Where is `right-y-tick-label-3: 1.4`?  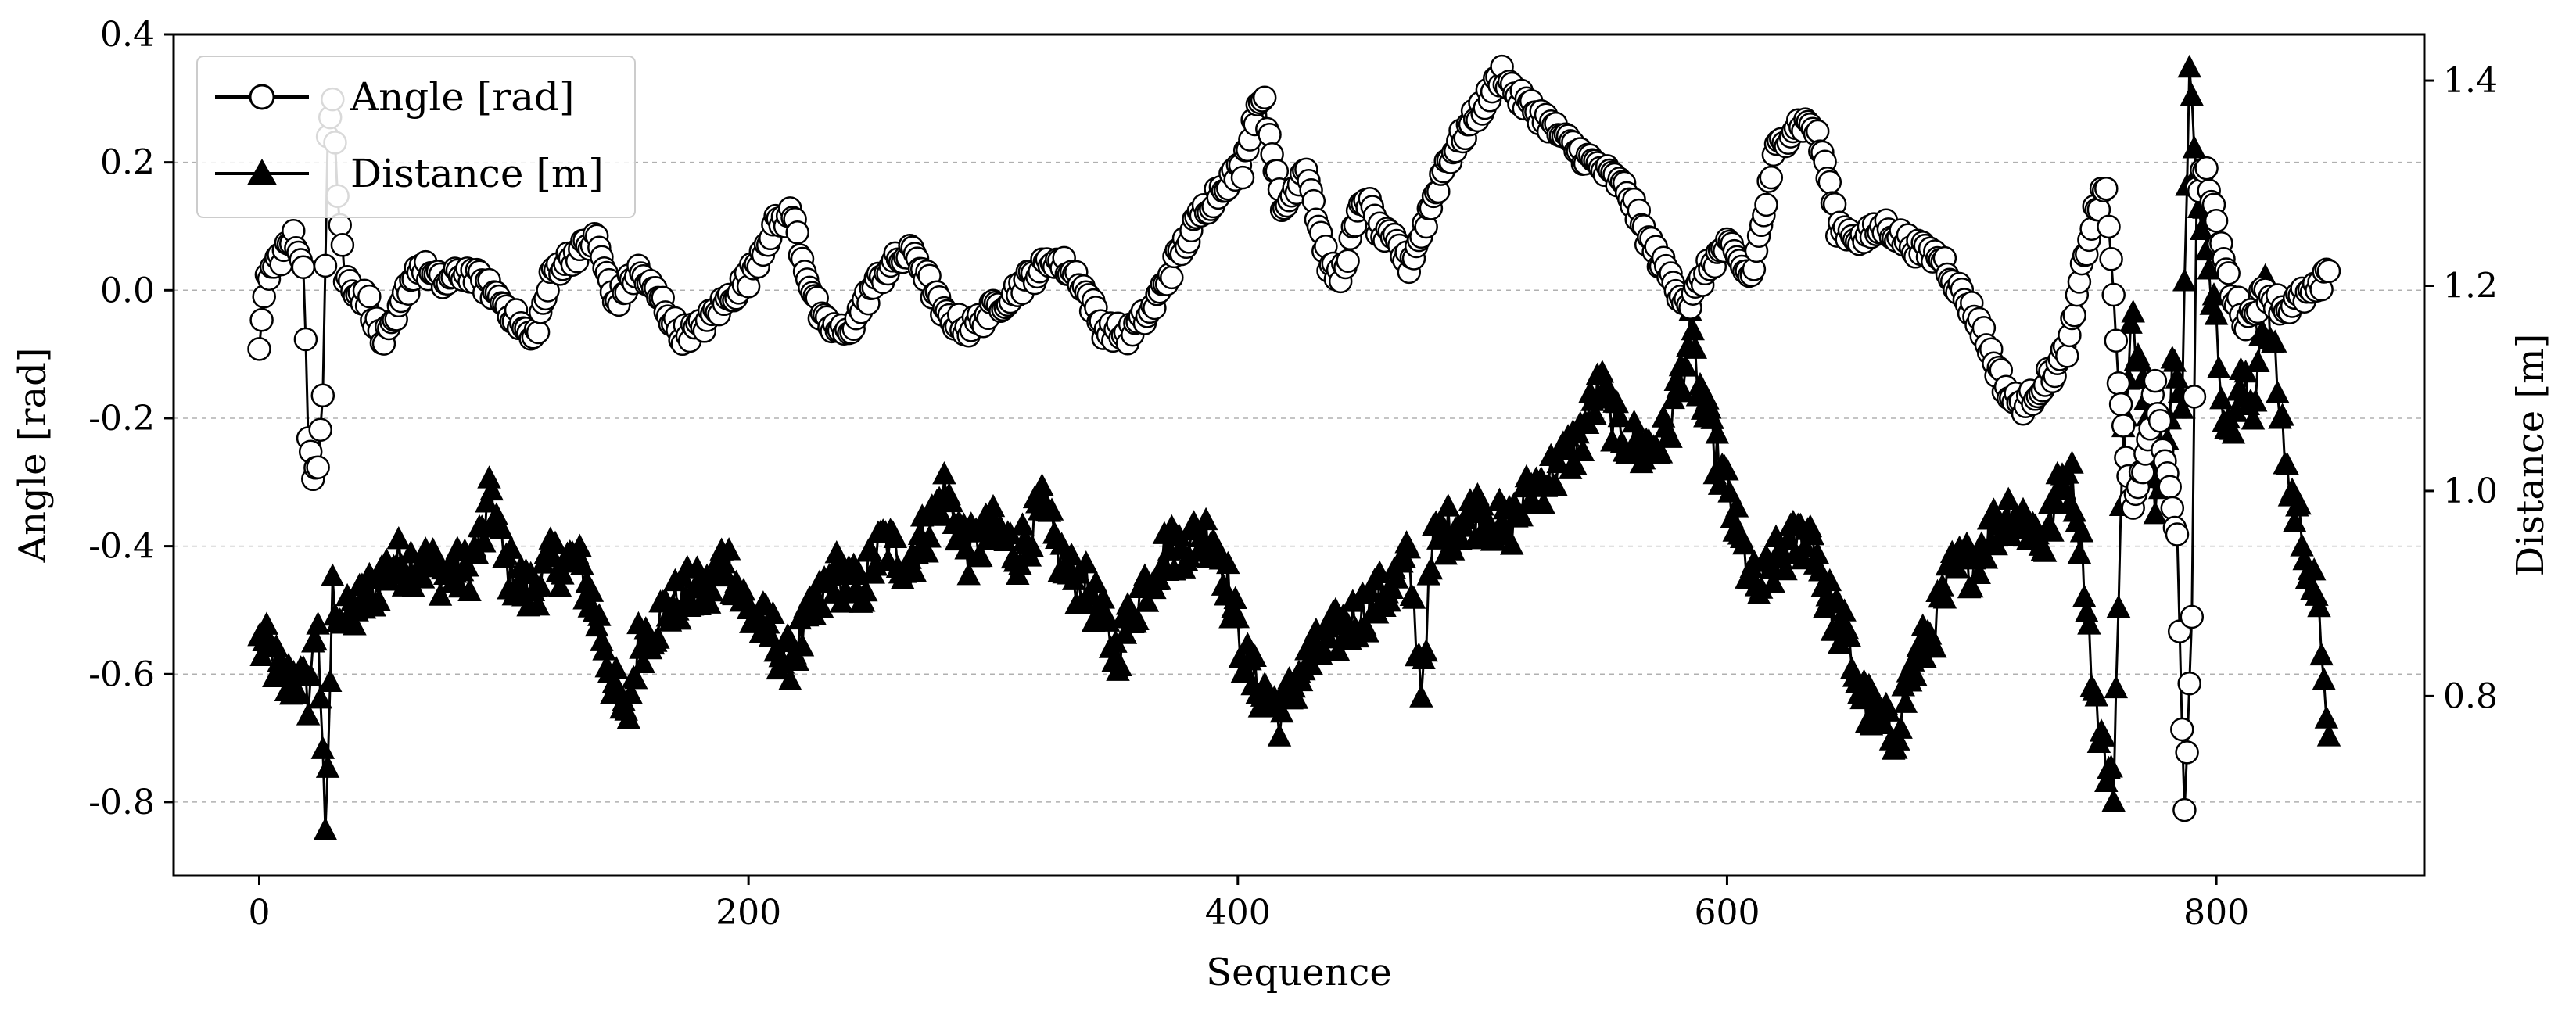
right-y-tick-label-3: 1.4 is located at coordinates (2470, 81).